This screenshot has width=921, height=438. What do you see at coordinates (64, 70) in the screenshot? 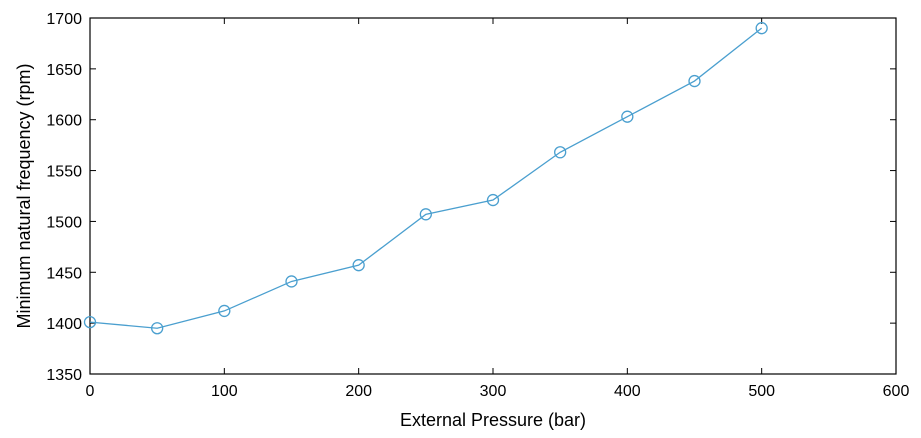
I see `y-tick-label: 1650` at bounding box center [64, 70].